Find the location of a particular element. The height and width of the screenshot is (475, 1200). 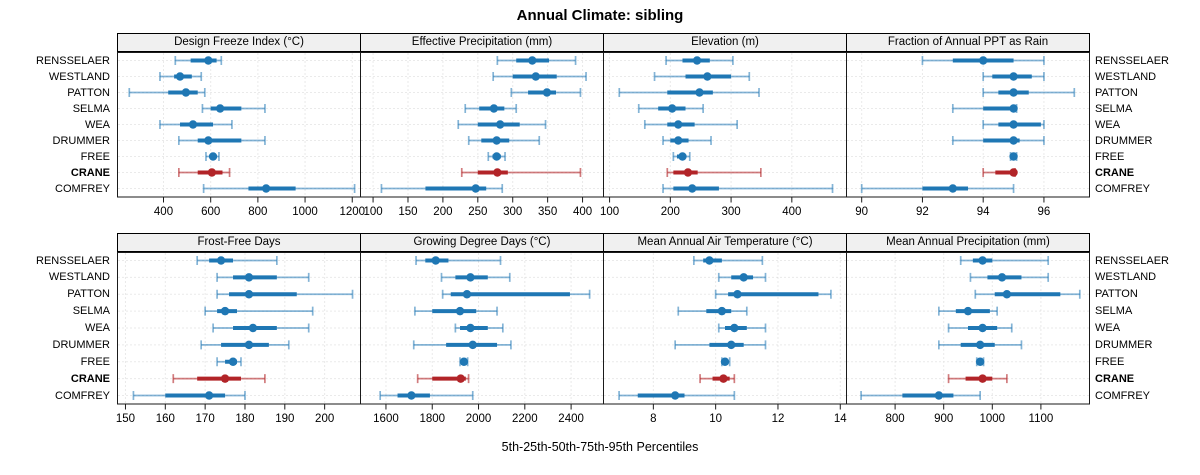

site-label-right-rensselaer: RENSSELAER is located at coordinates (1132, 260).